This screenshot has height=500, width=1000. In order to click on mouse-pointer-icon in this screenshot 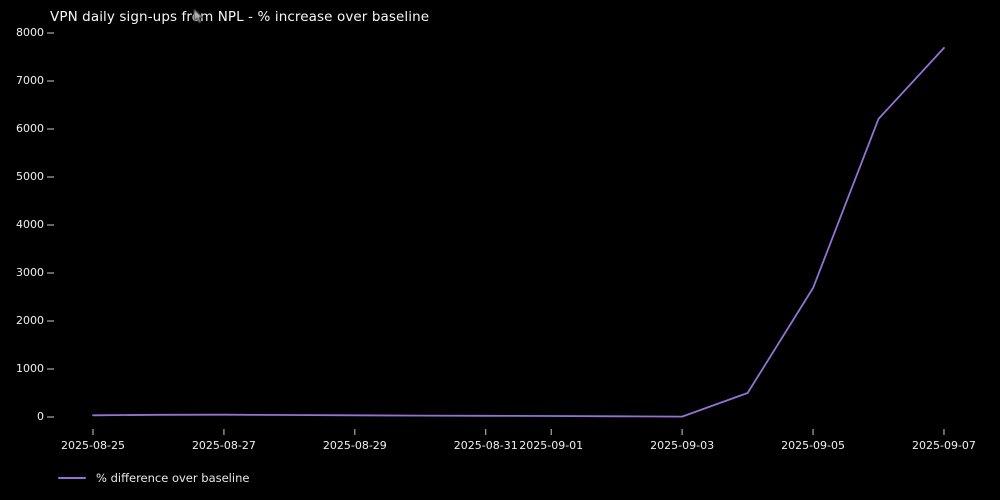, I will do `click(198, 16)`.